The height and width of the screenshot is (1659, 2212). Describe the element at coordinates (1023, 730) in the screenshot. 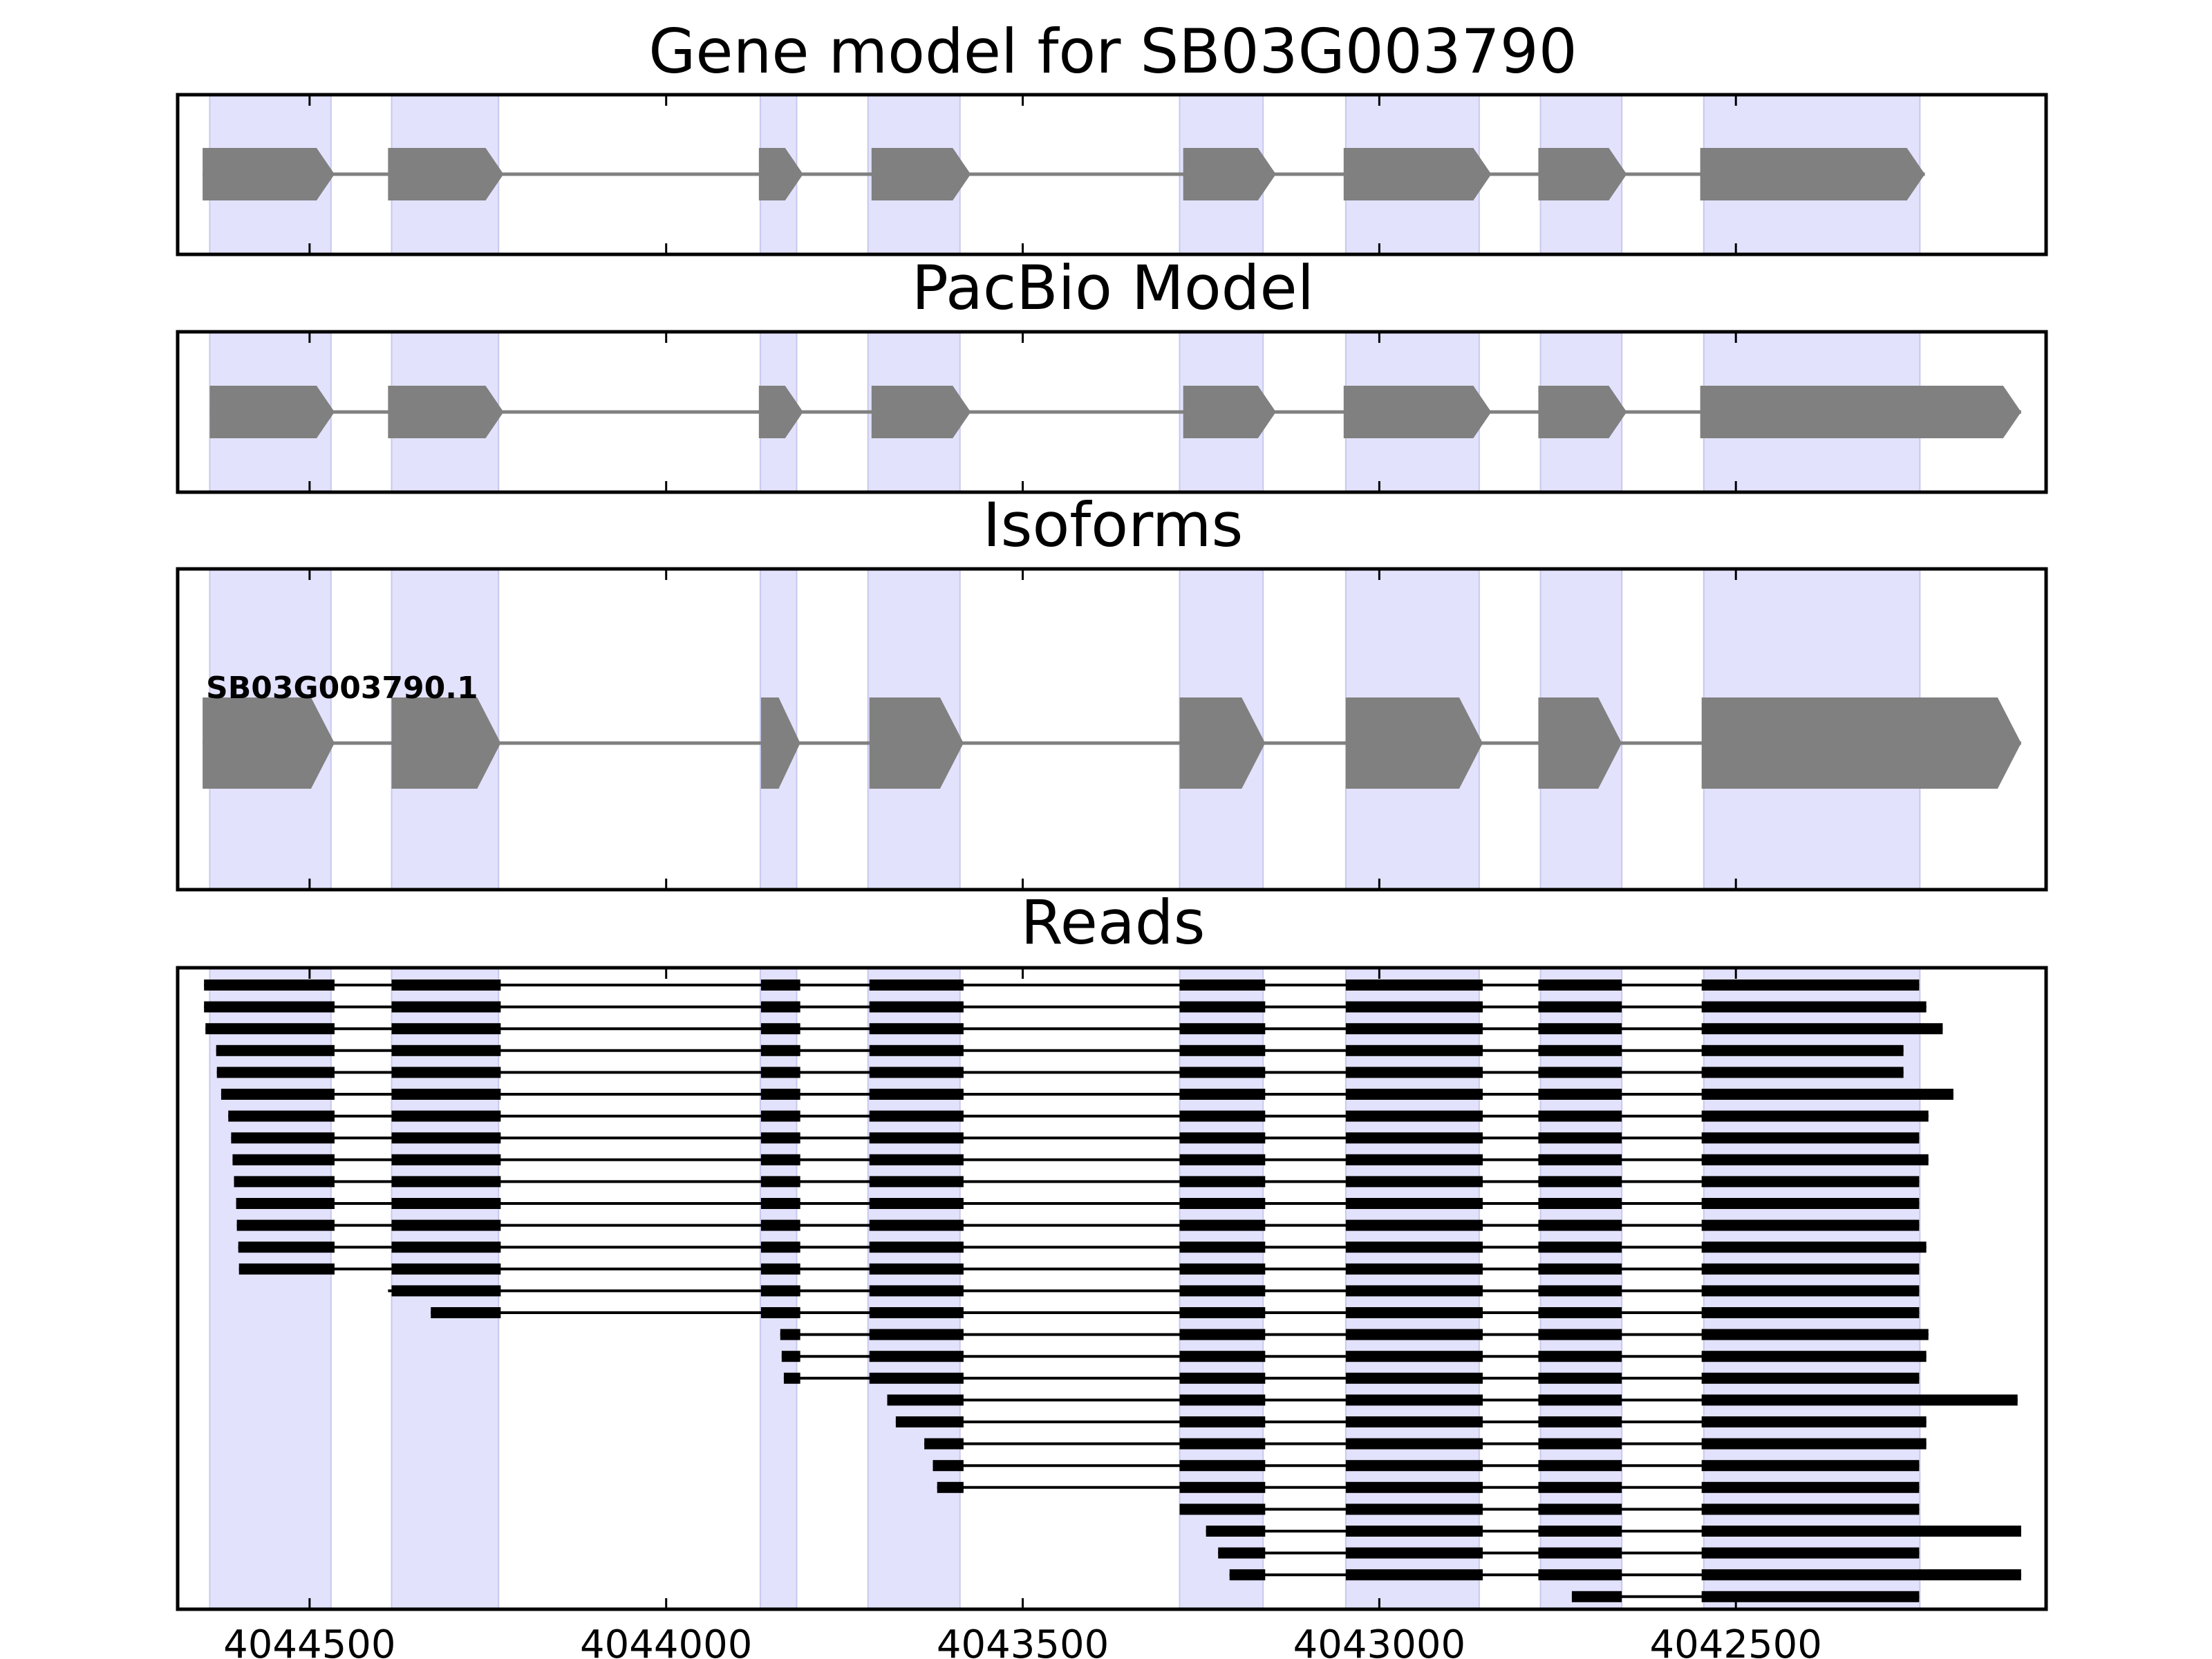

I see `isoforms-ticks` at that location.